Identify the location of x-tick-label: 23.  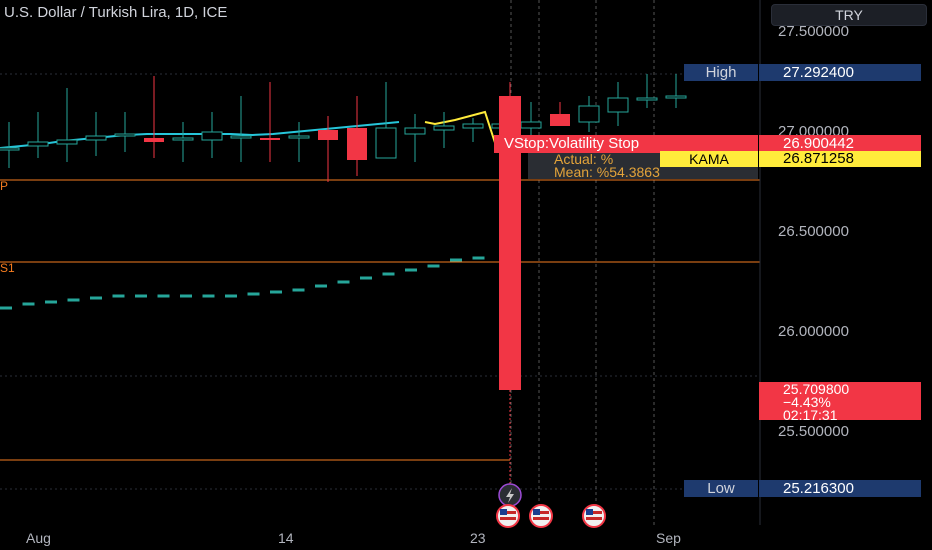
(478, 538).